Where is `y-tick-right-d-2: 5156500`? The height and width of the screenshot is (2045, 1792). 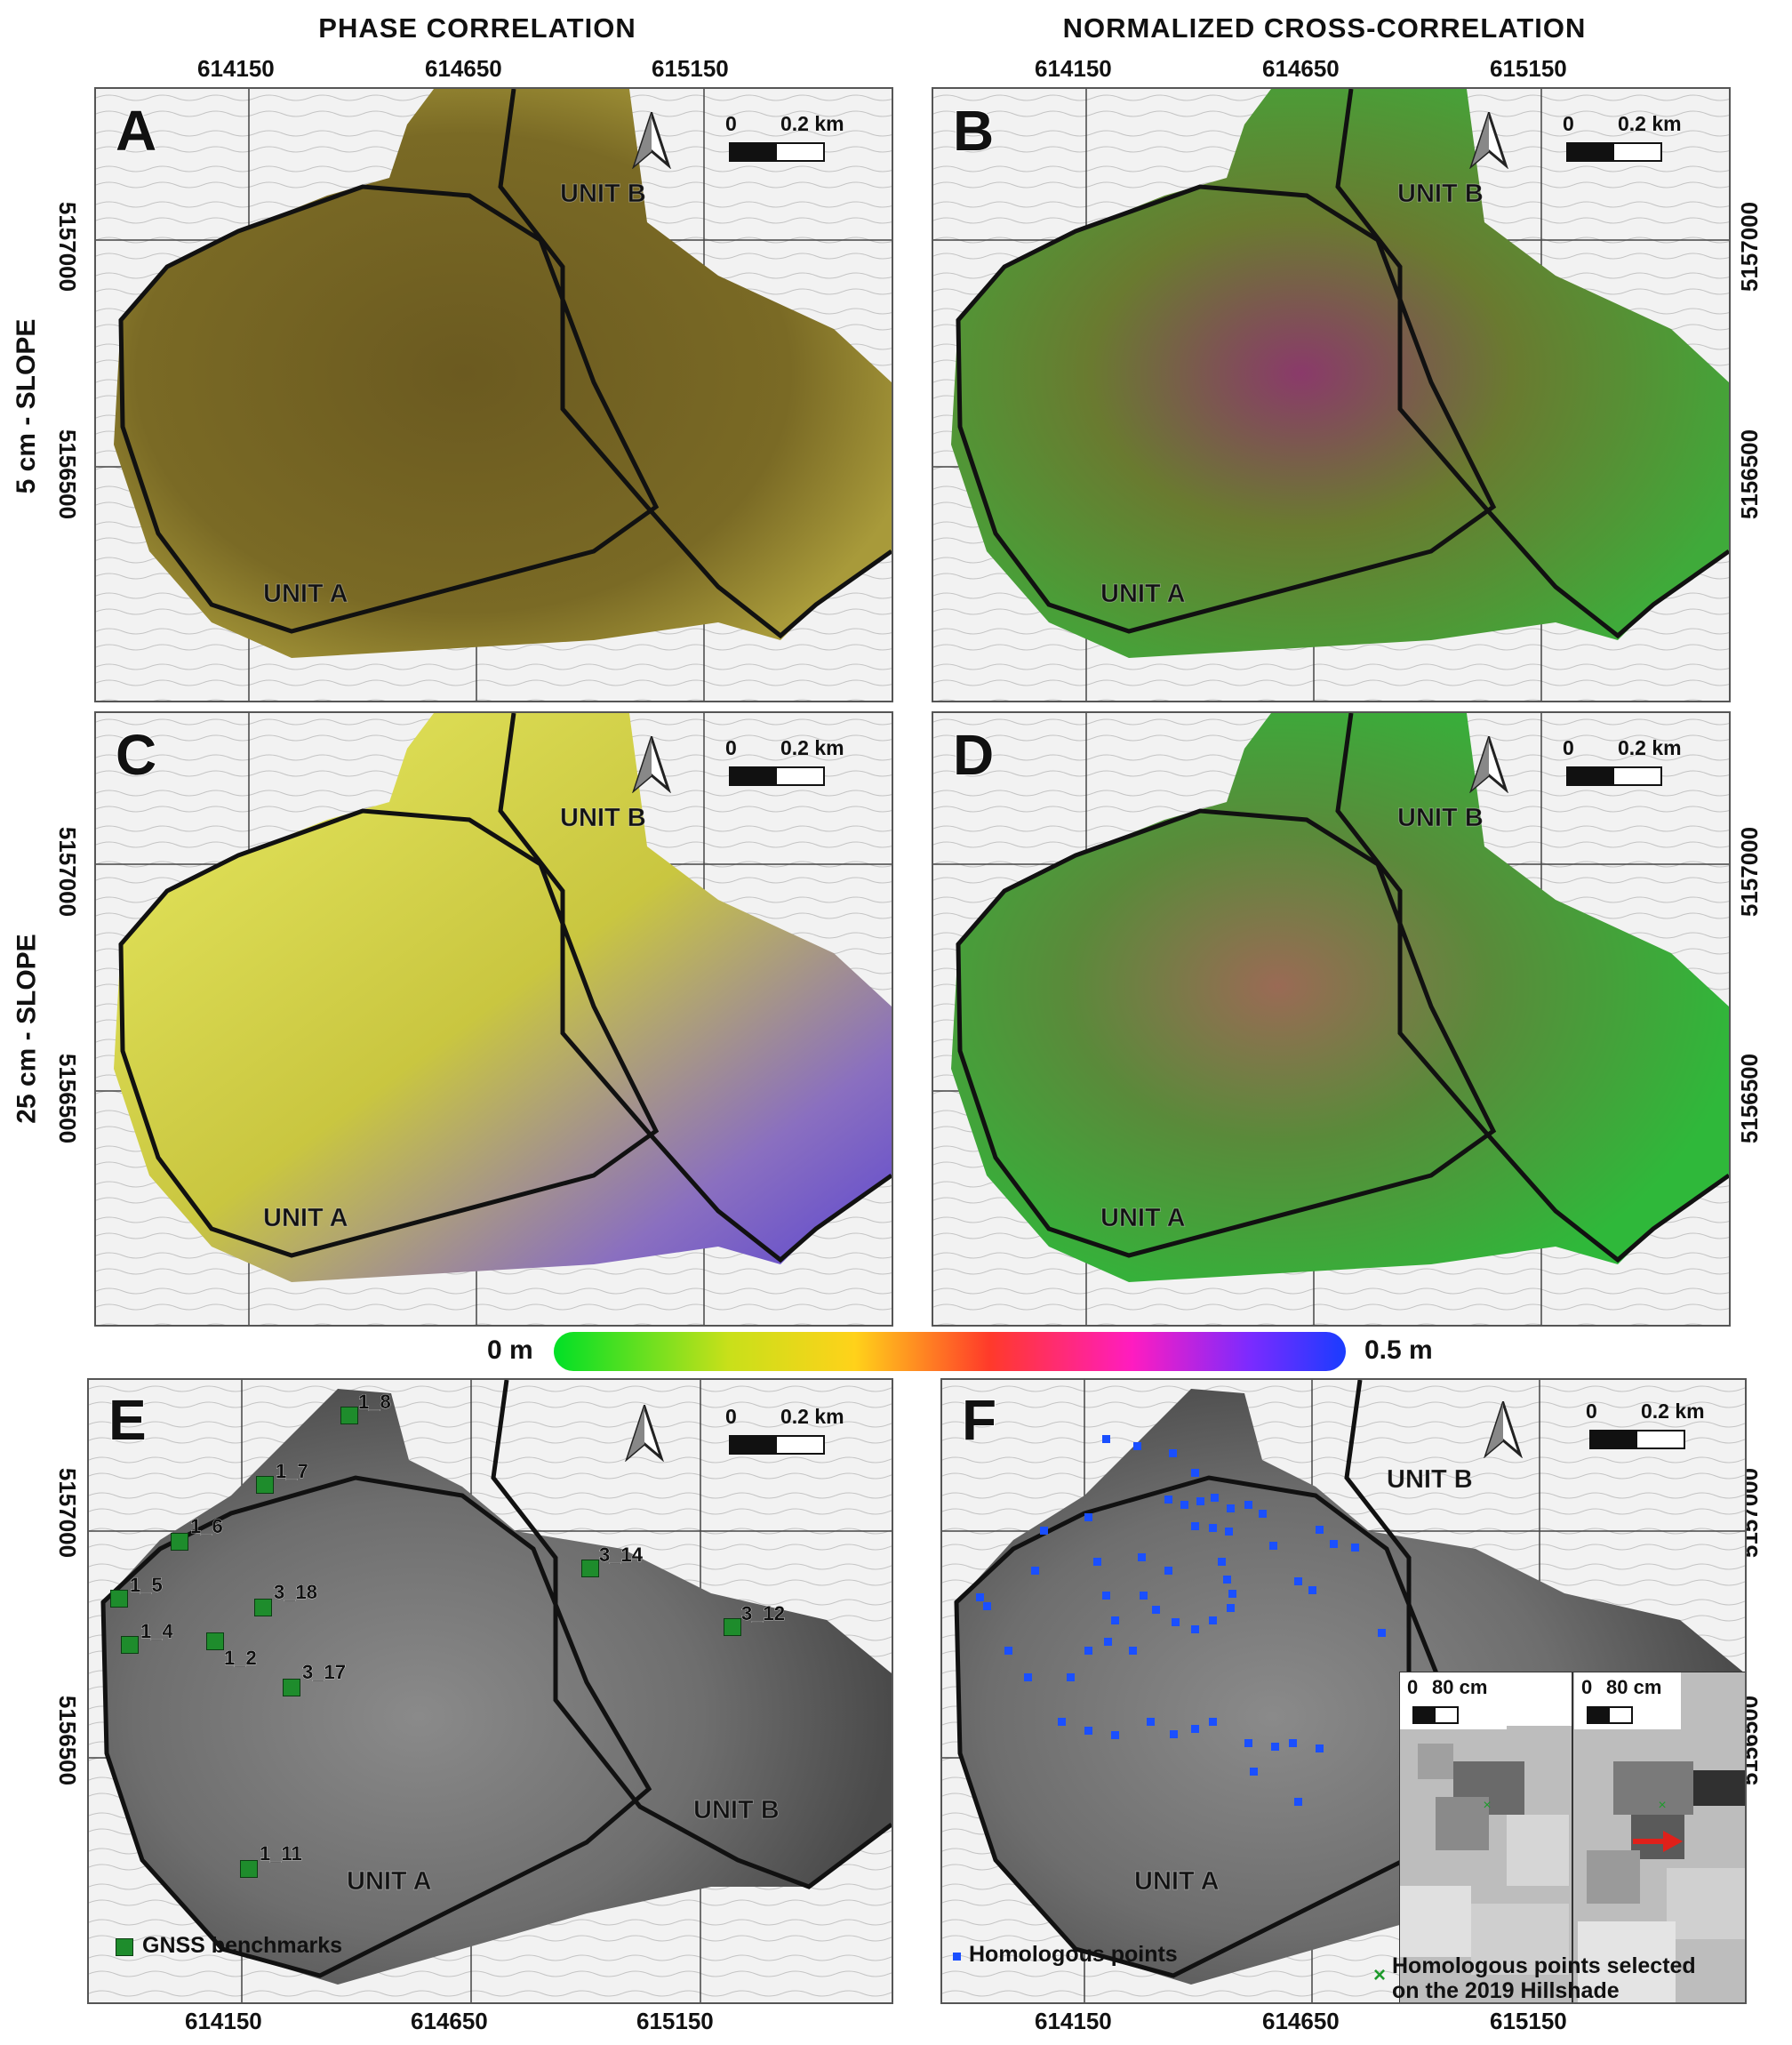
y-tick-right-d-2: 5156500 is located at coordinates (1750, 1098).